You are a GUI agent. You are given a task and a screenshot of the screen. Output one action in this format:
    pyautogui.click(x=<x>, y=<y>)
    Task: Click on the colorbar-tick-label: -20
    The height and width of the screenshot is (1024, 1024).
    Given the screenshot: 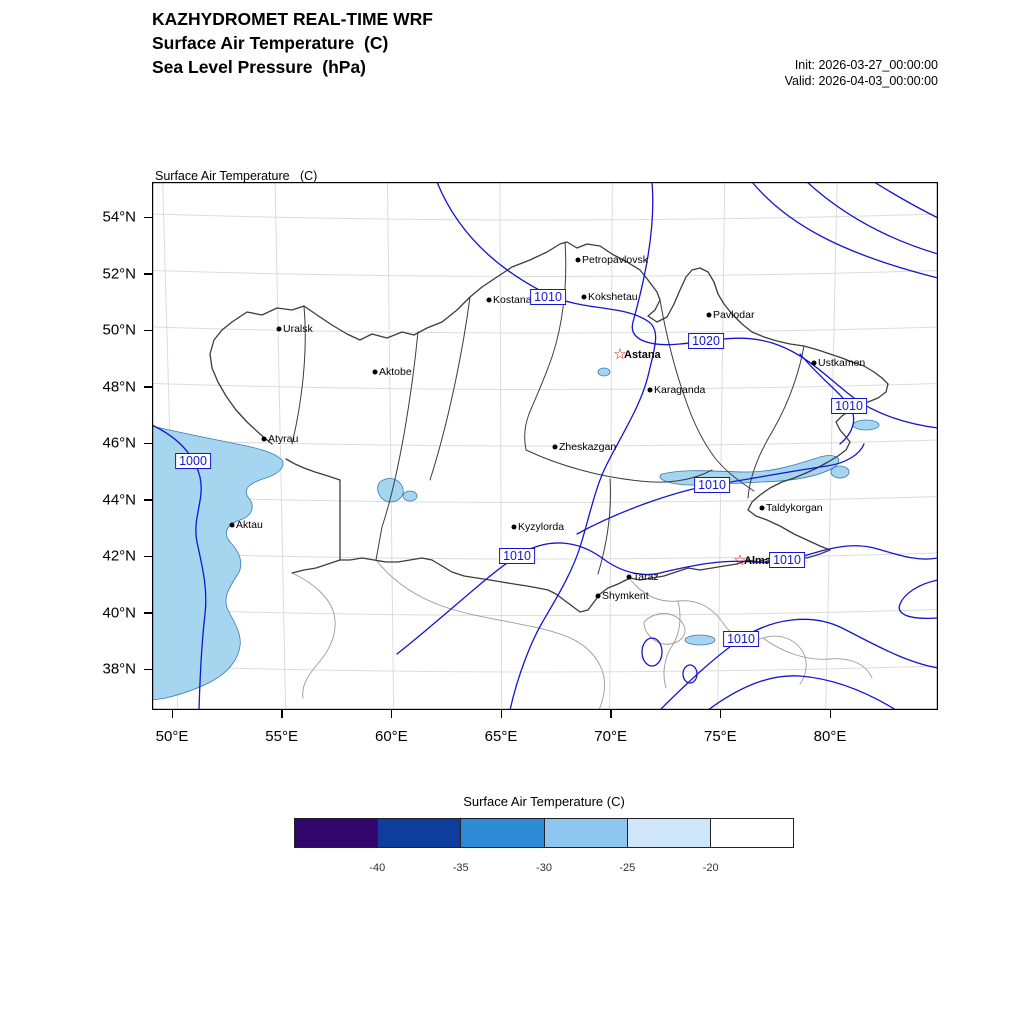 What is the action you would take?
    pyautogui.click(x=710, y=868)
    